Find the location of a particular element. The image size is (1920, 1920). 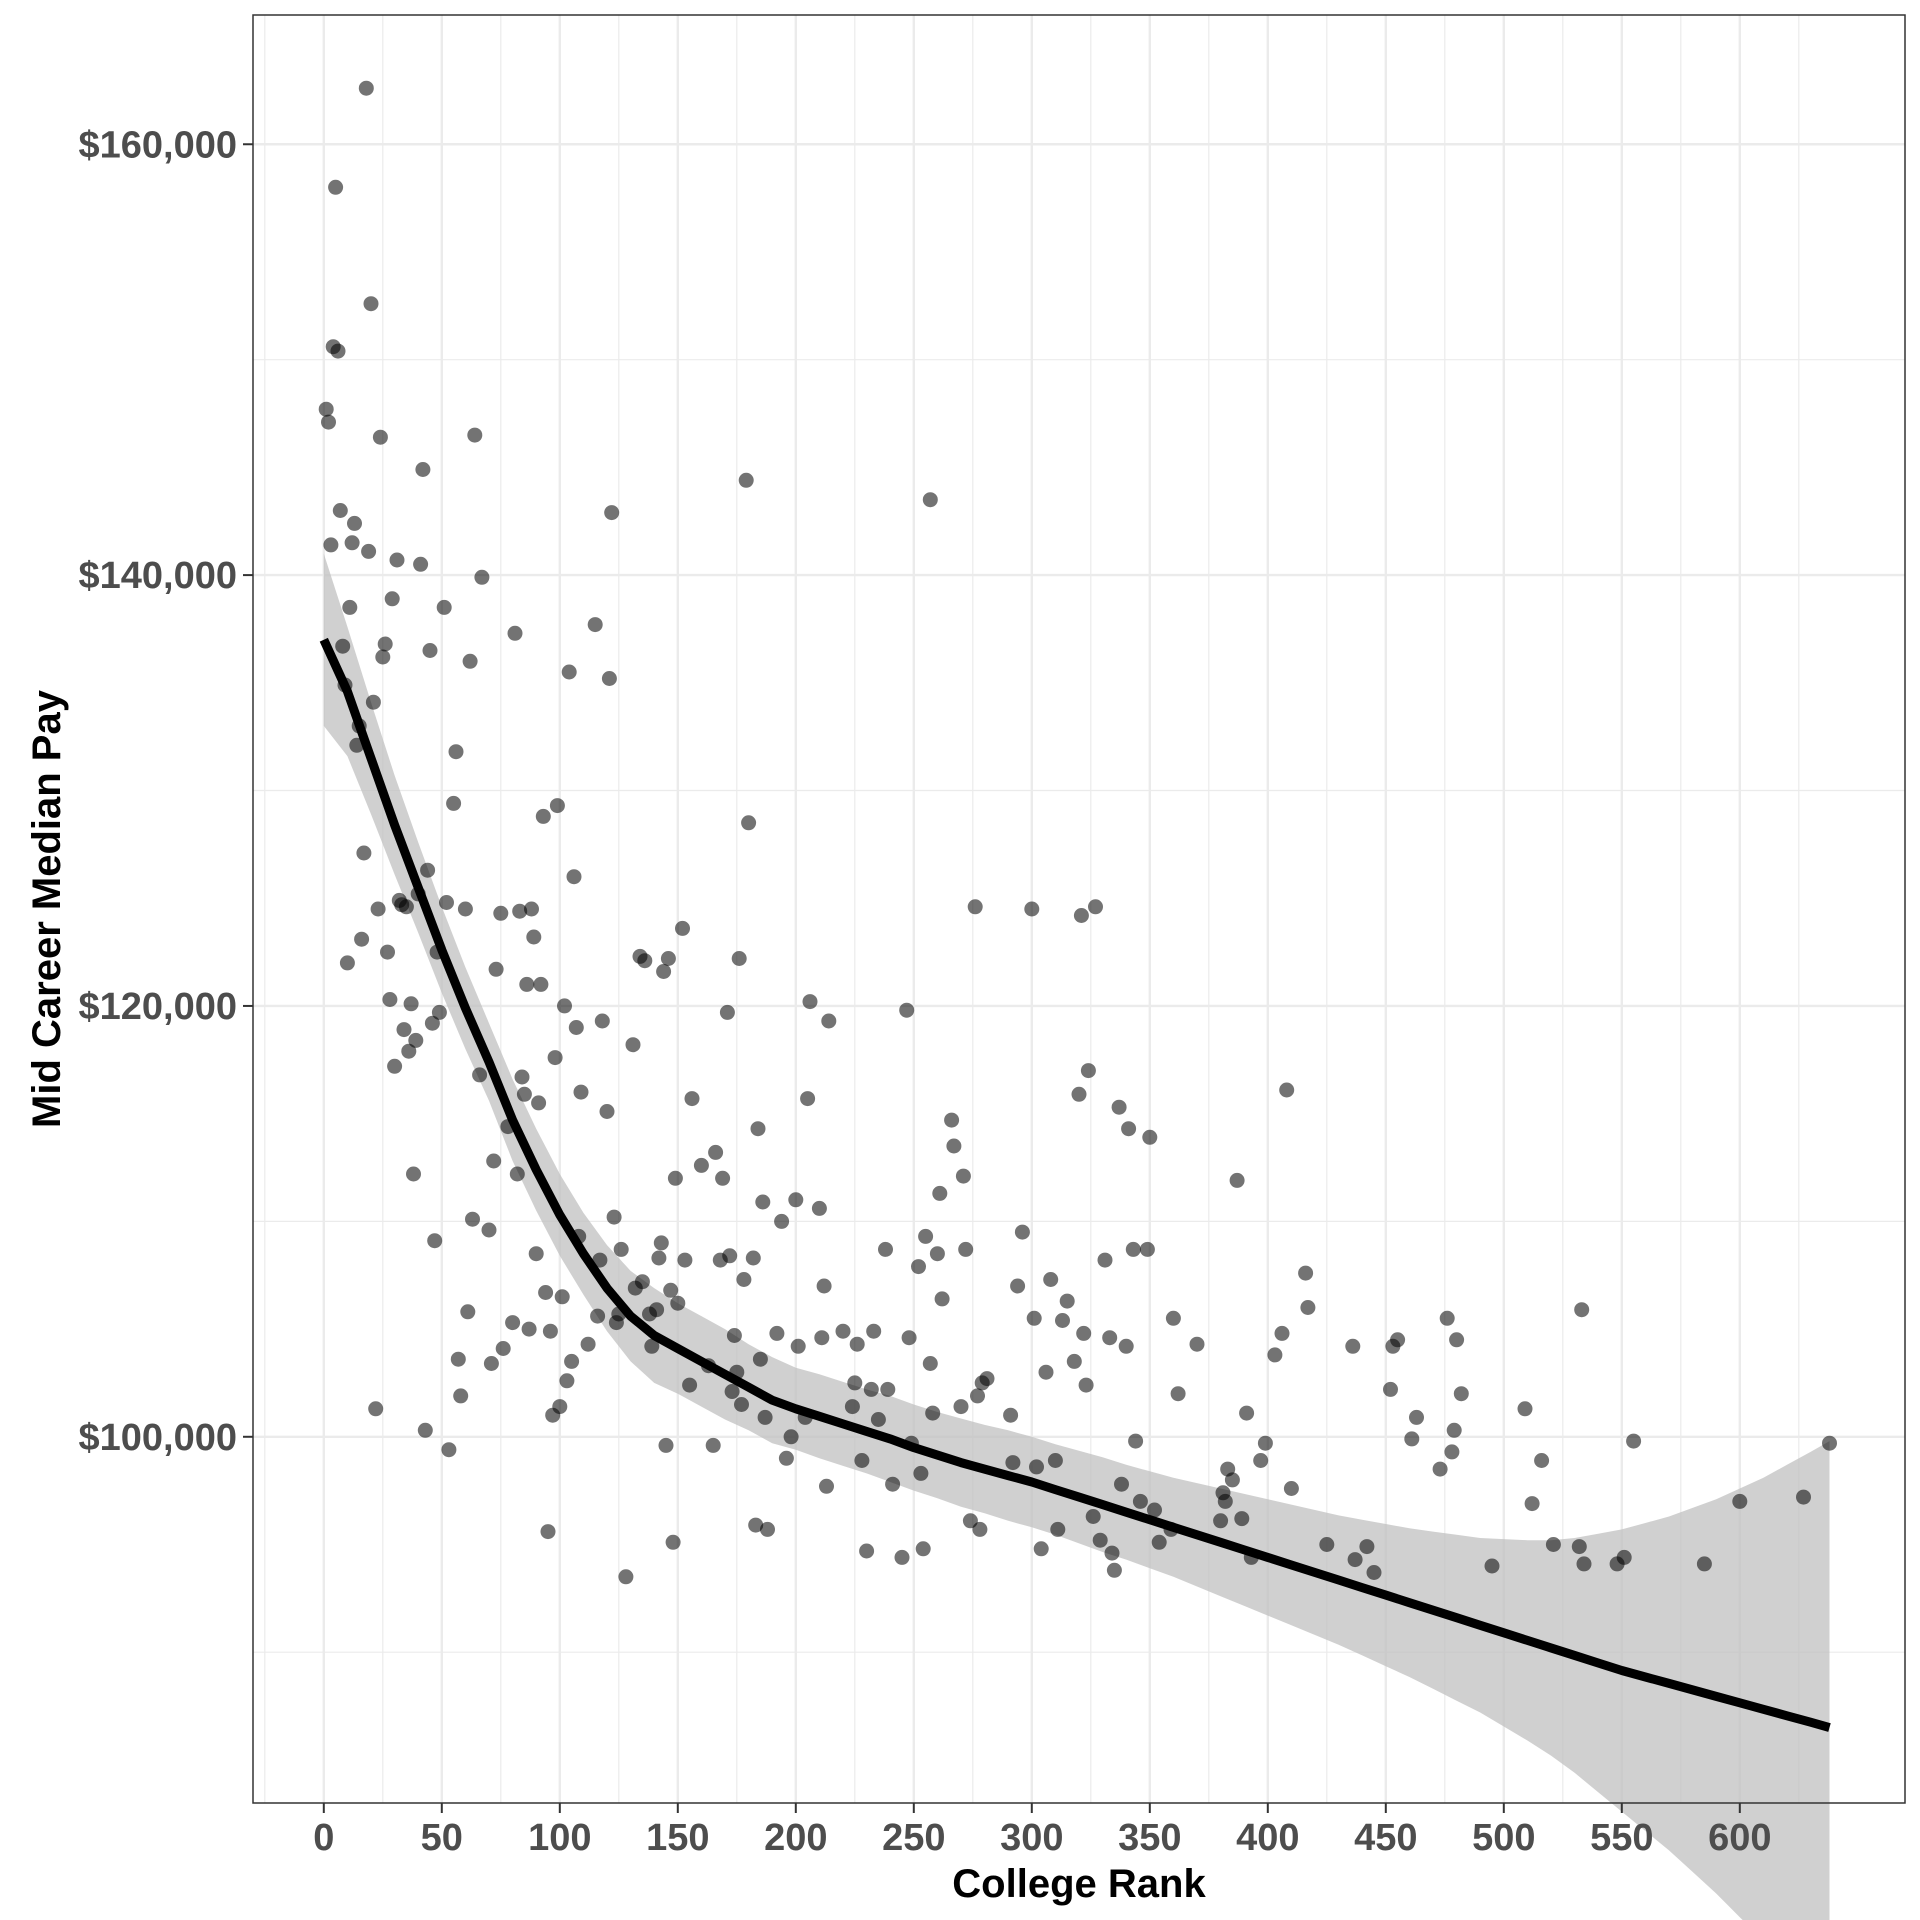

x-tick-label: 500 is located at coordinates (1503, 1838).